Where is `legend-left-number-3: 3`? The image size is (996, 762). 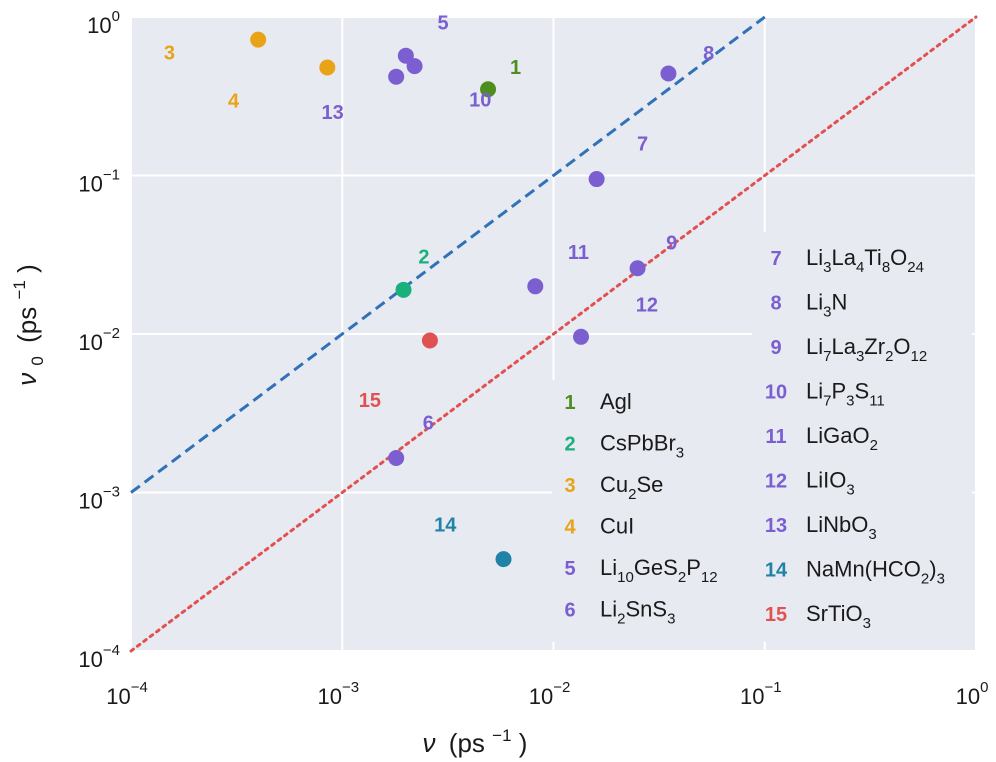
legend-left-number-3: 3 is located at coordinates (569, 486).